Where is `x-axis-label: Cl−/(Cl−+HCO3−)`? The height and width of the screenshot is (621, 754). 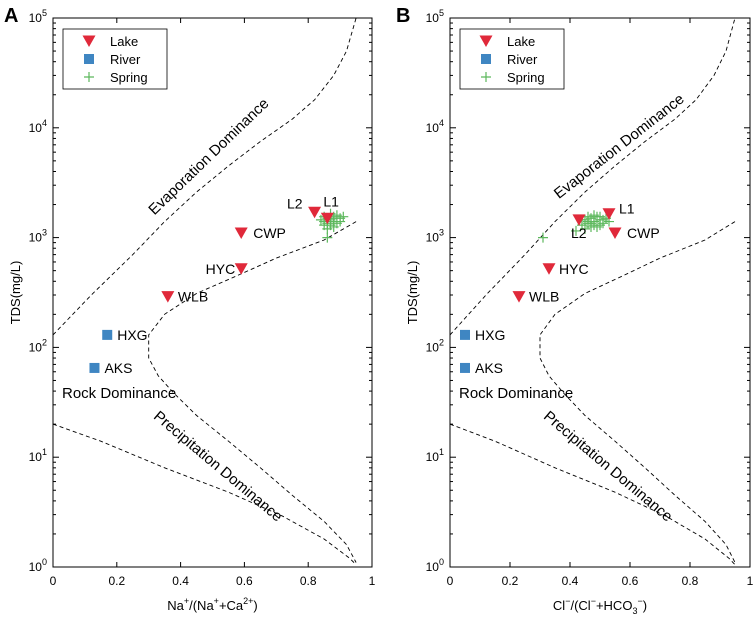 x-axis-label: Cl−/(Cl−+HCO3−) is located at coordinates (600, 606).